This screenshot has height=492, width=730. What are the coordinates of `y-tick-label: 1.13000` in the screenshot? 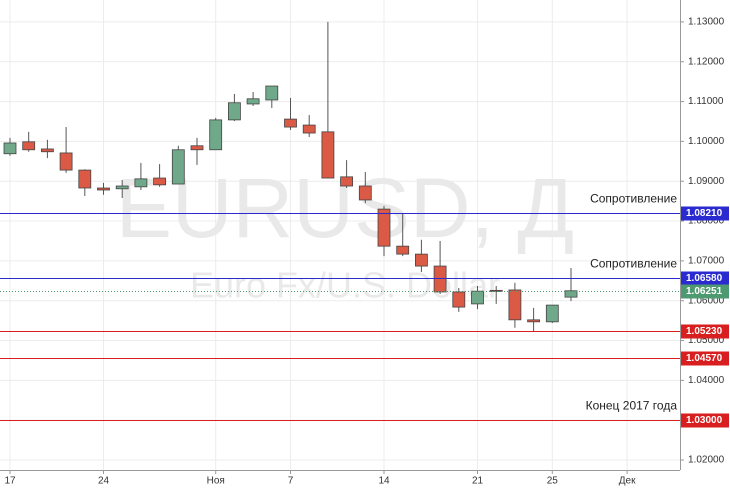 It's located at (706, 22).